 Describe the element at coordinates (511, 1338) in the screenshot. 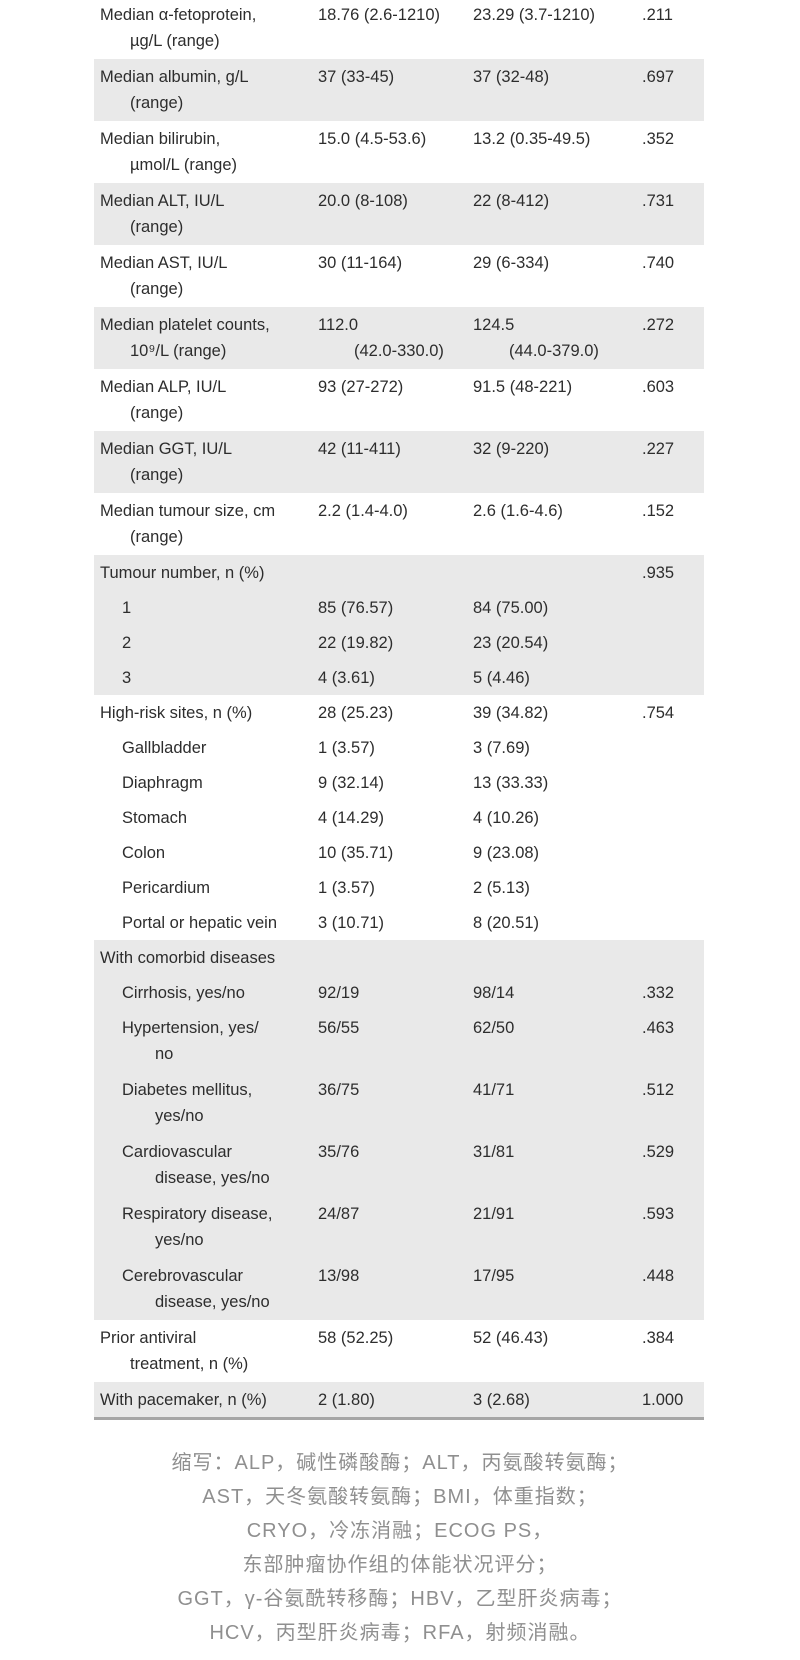

I see `group2-value: 52 (46.43)` at that location.